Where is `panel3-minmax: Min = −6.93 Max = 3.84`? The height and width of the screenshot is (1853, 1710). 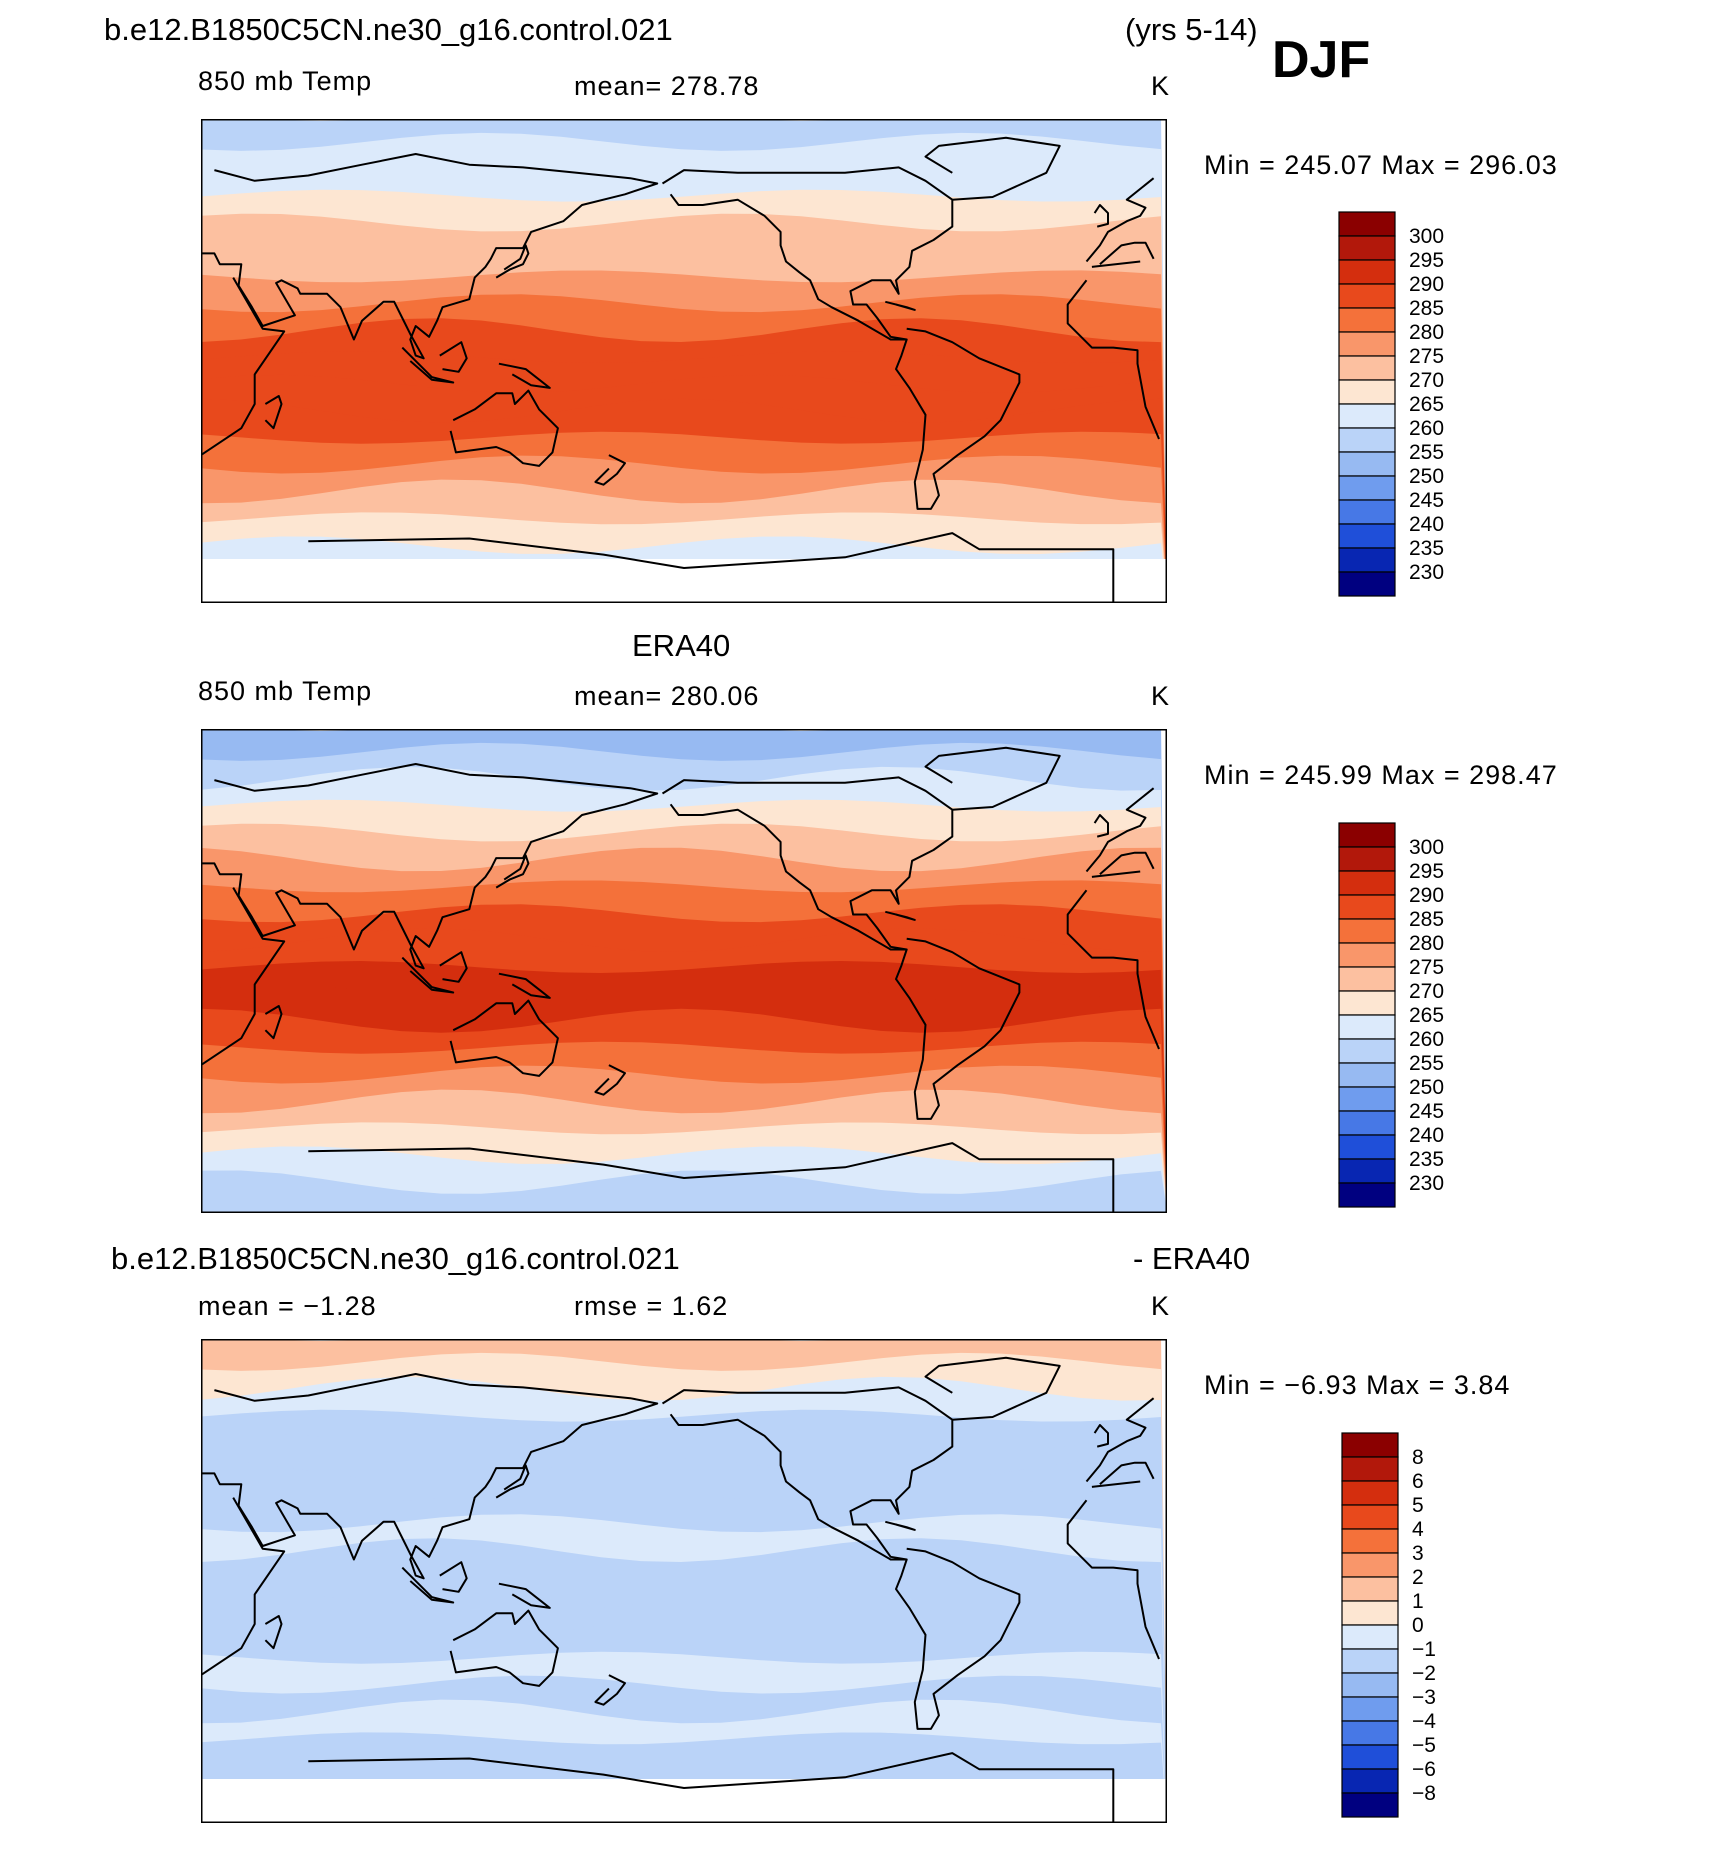 panel3-minmax: Min = −6.93 Max = 3.84 is located at coordinates (1357, 1385).